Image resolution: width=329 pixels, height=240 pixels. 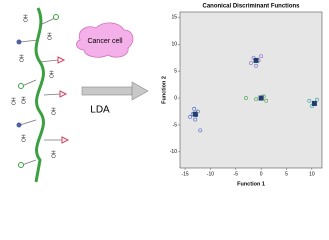 I want to click on x-axis-label: Function 1, so click(x=251, y=184).